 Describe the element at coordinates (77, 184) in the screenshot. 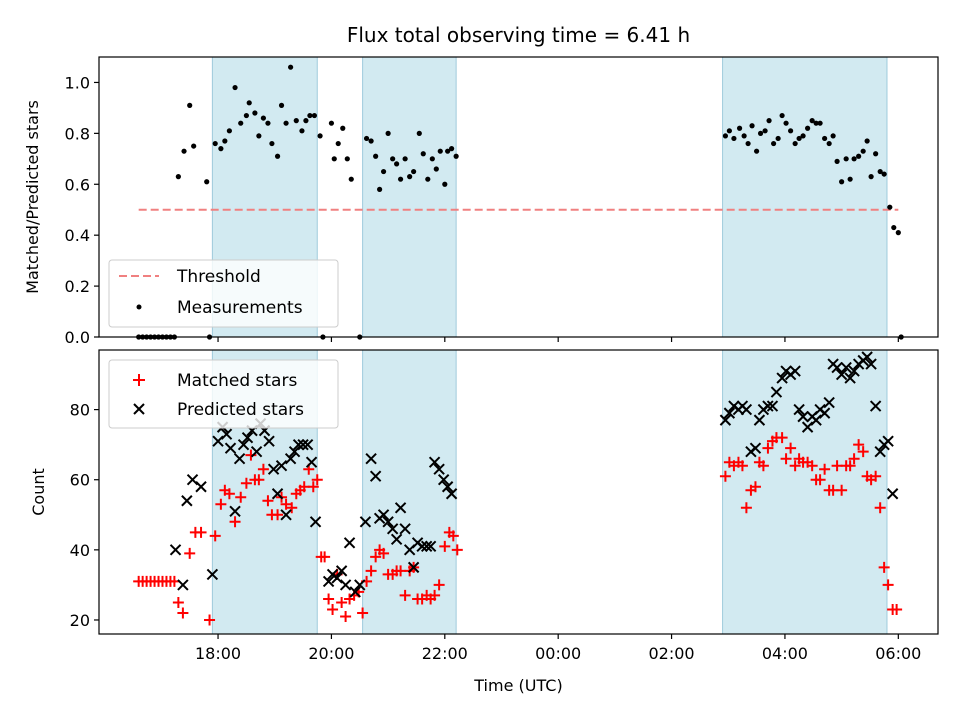

I see `top-y-tick-label-3: 0.6` at that location.